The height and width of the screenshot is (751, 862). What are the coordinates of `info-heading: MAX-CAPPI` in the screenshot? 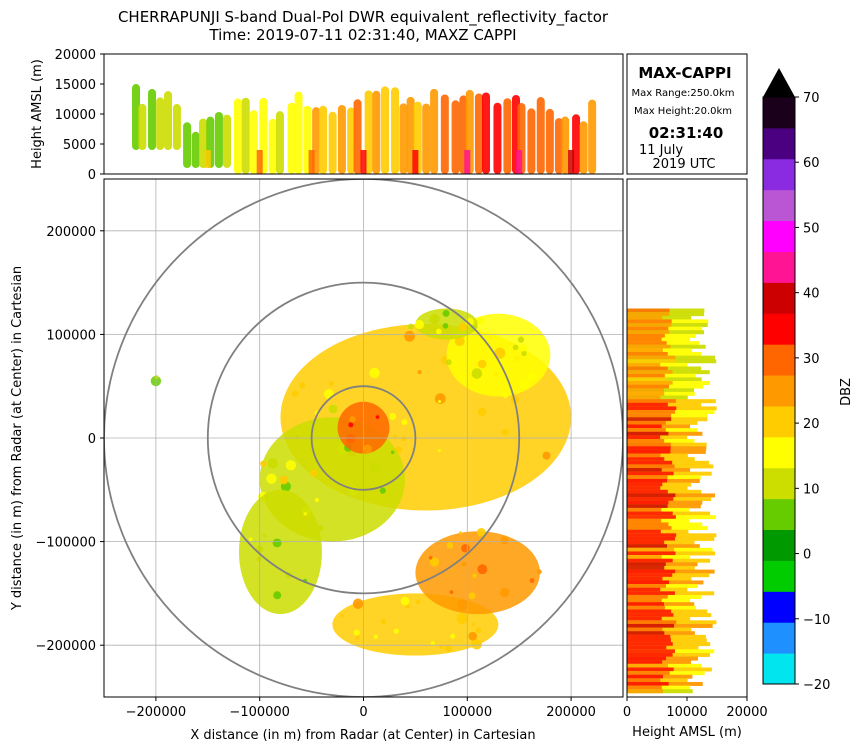 It's located at (684, 73).